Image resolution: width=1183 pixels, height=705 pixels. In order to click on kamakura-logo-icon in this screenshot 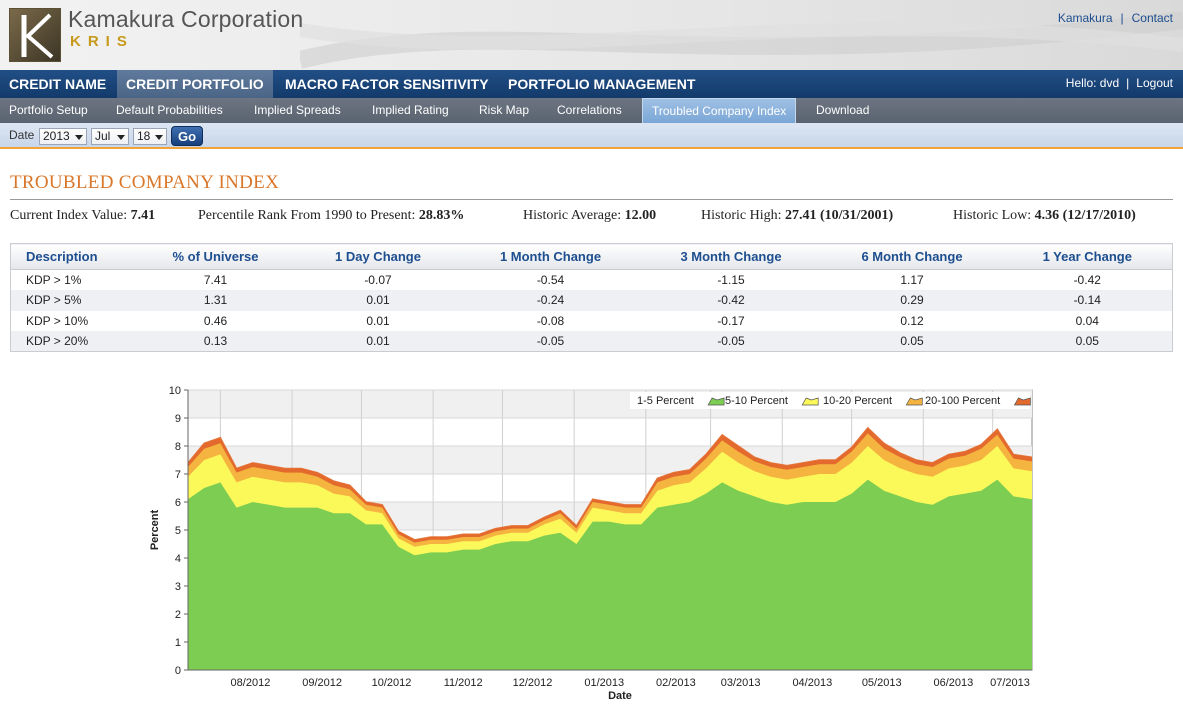, I will do `click(35, 35)`.